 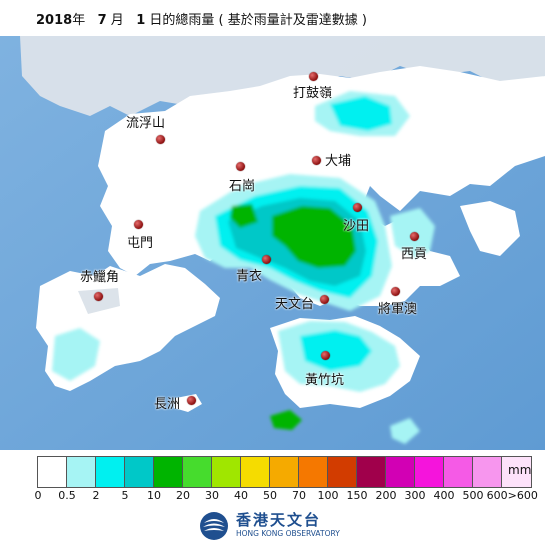 What do you see at coordinates (313, 93) in the screenshot?
I see `place-label-ta-kwu-ling: 打鼓嶺` at bounding box center [313, 93].